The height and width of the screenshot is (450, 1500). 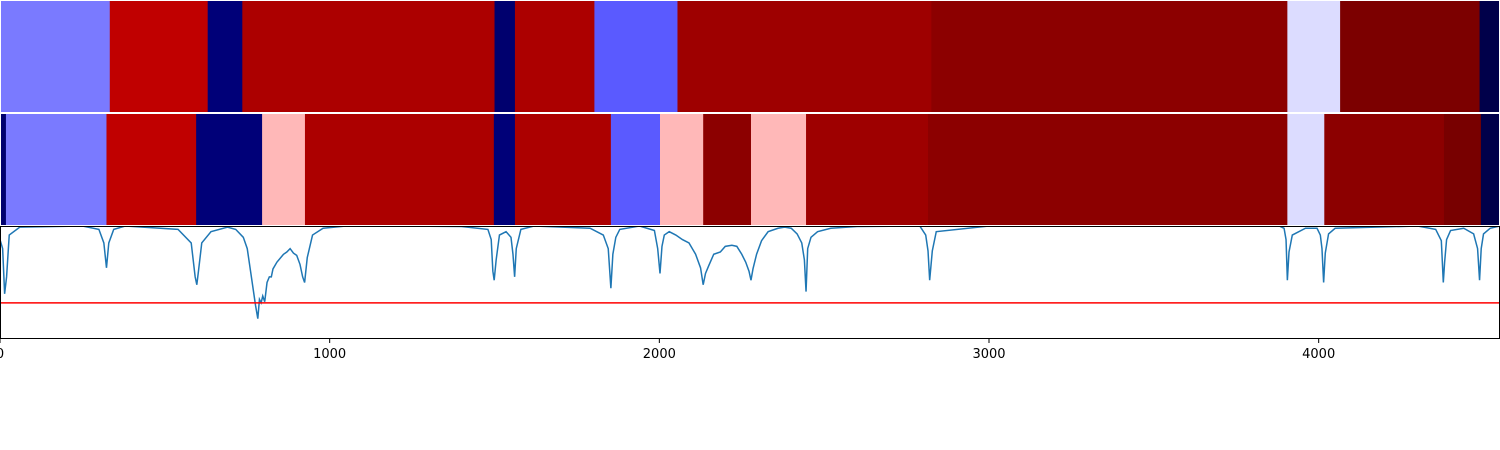 I want to click on x-tick-label-0: 0, so click(x=2, y=354).